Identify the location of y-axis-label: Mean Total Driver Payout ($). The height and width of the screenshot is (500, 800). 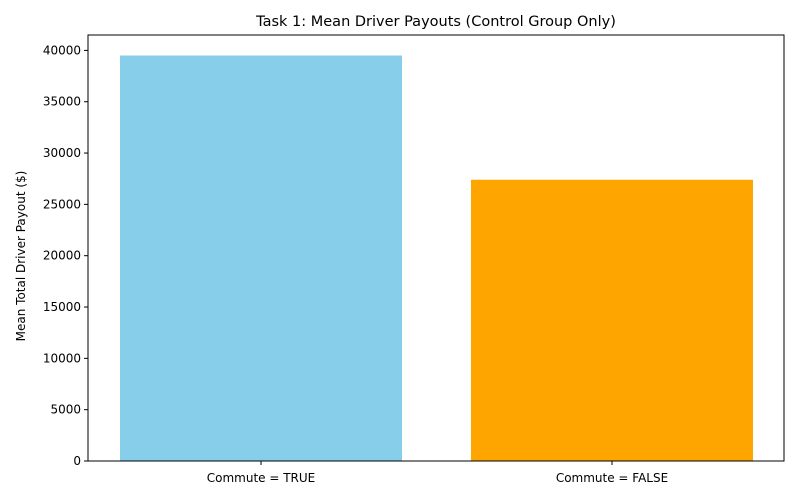
(21, 256).